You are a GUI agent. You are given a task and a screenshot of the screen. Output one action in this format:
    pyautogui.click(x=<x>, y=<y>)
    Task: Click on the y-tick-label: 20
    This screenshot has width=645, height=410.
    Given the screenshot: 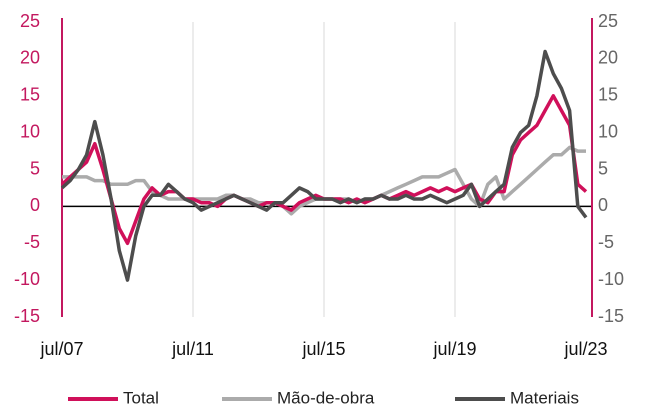 What is the action you would take?
    pyautogui.click(x=30, y=58)
    